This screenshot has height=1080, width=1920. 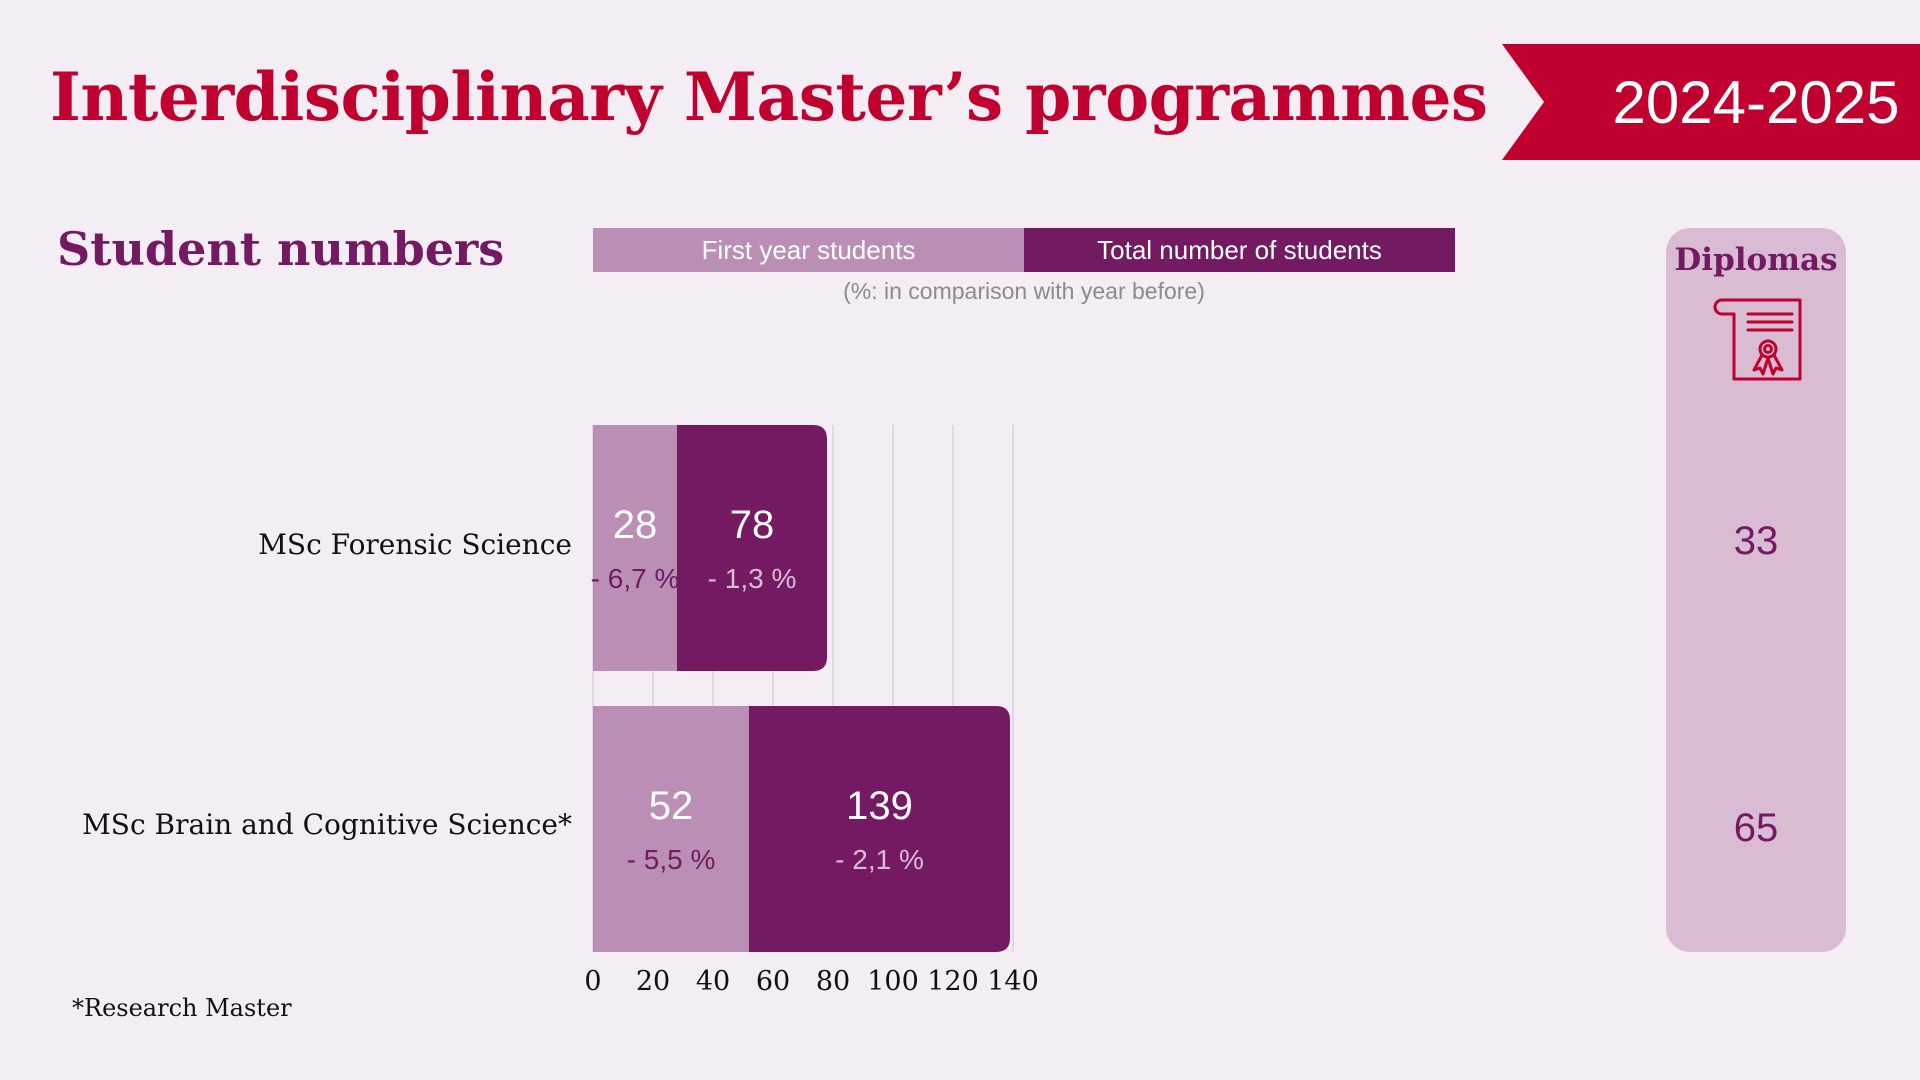 I want to click on legend-note: (%: in comparison with year before), so click(x=1024, y=291).